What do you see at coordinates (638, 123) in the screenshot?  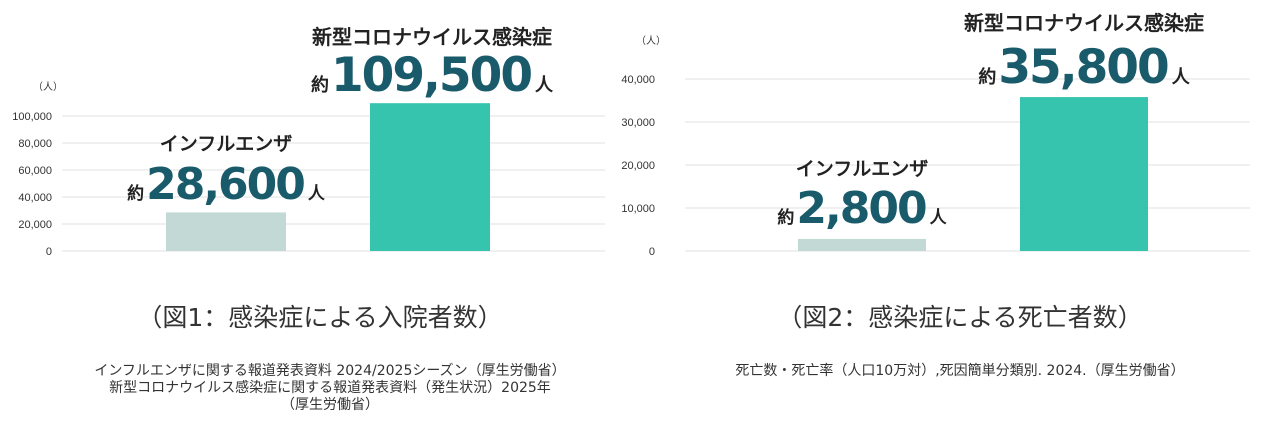 I see `y-tick-label: 30,000` at bounding box center [638, 123].